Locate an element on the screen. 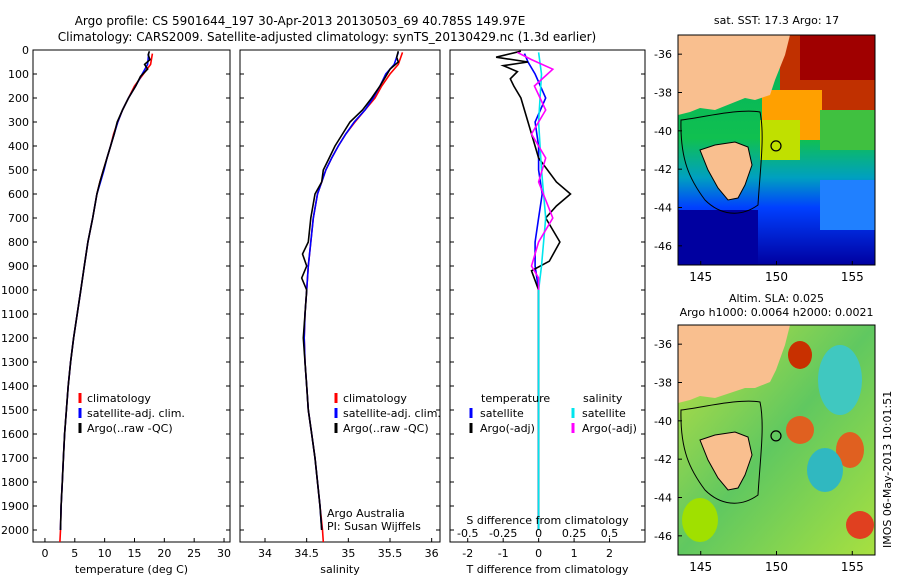  credit-annotation: Argo Australia is located at coordinates (366, 513).